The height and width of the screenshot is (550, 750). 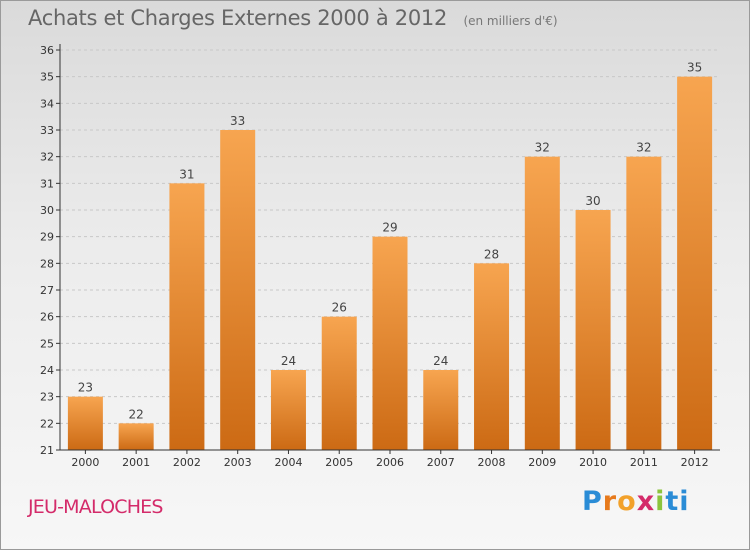 What do you see at coordinates (694, 68) in the screenshot?
I see `bar-value-label: 35` at bounding box center [694, 68].